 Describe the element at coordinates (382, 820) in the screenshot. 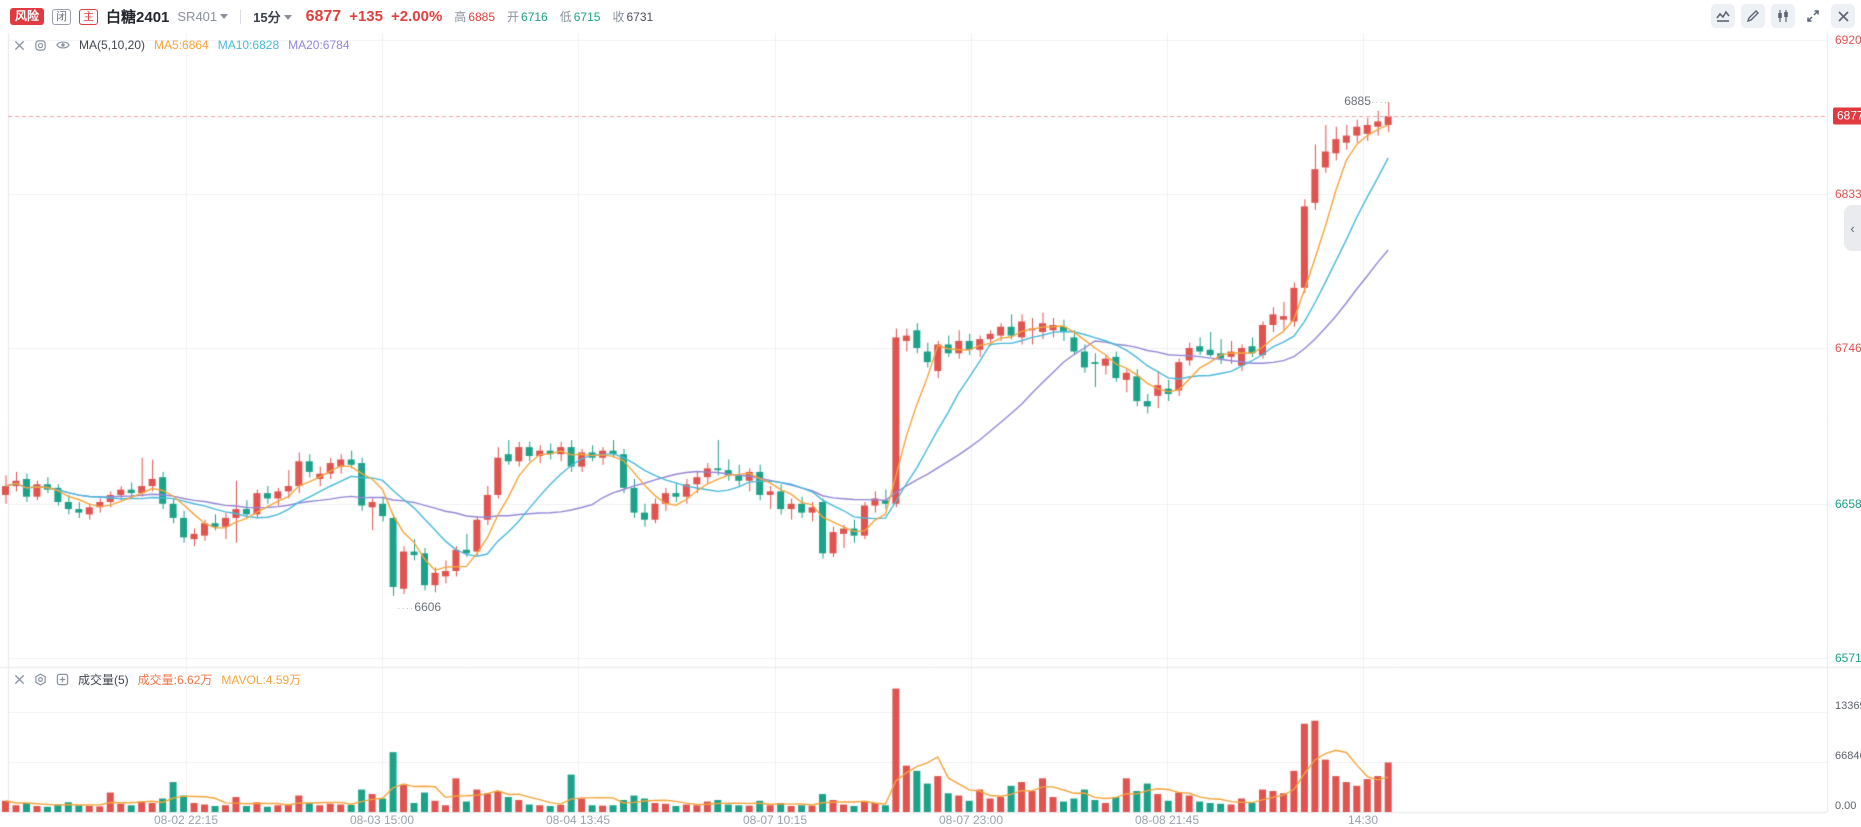

I see `time-axis-label: 08-03 15:00` at that location.